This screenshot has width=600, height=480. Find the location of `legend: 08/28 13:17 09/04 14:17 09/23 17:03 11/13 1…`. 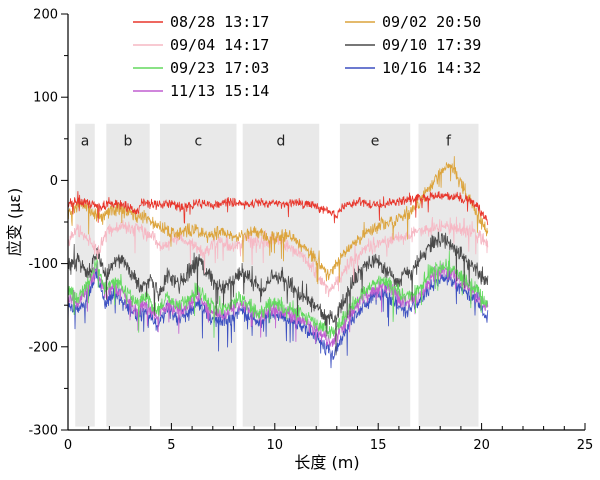

legend: 08/28 13:17 09/04 14:17 09/23 17:03 11/13 1… is located at coordinates (307, 56).